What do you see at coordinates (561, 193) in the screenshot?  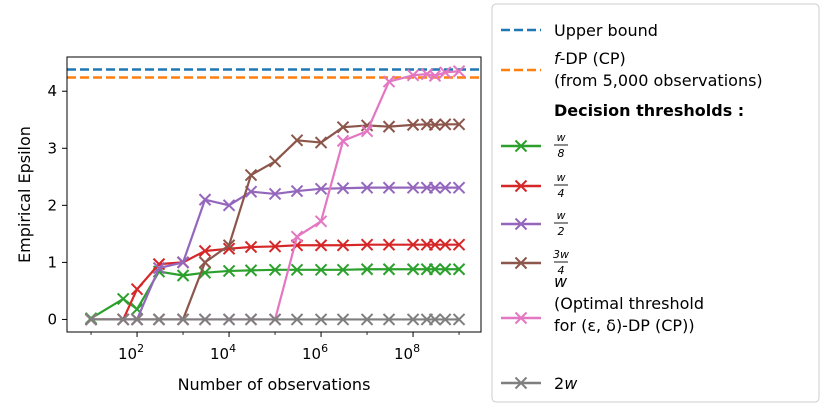 I see `legend-frac-den-w4: 4` at bounding box center [561, 193].